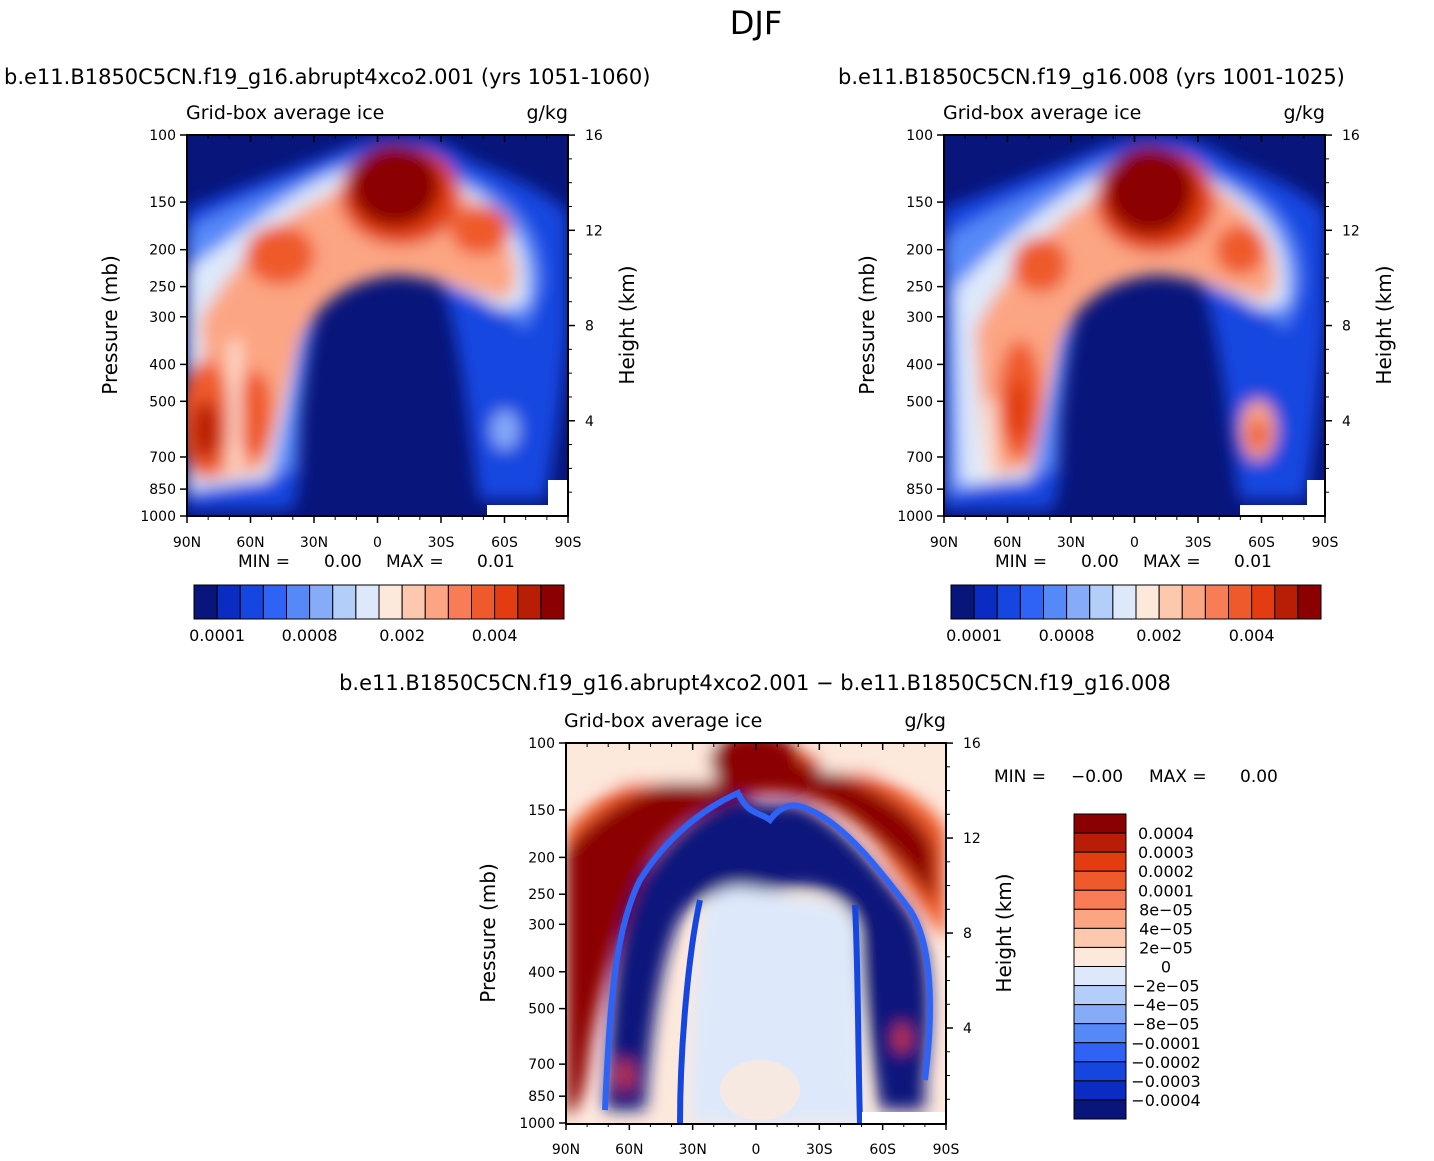 Image resolution: width=1434 pixels, height=1161 pixels. Describe the element at coordinates (1067, 635) in the screenshot. I see `colorbar-label: 0.0008` at that location.